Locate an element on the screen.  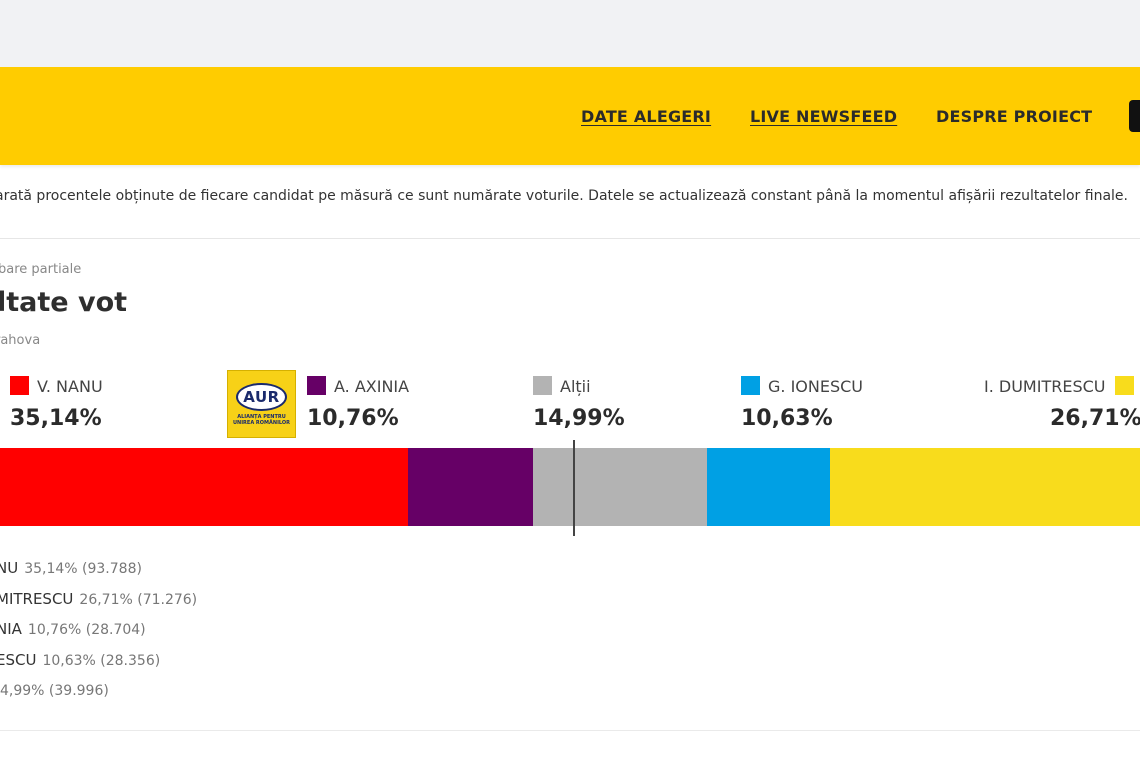
candidate-name: G. IONESCU is located at coordinates (815, 386).